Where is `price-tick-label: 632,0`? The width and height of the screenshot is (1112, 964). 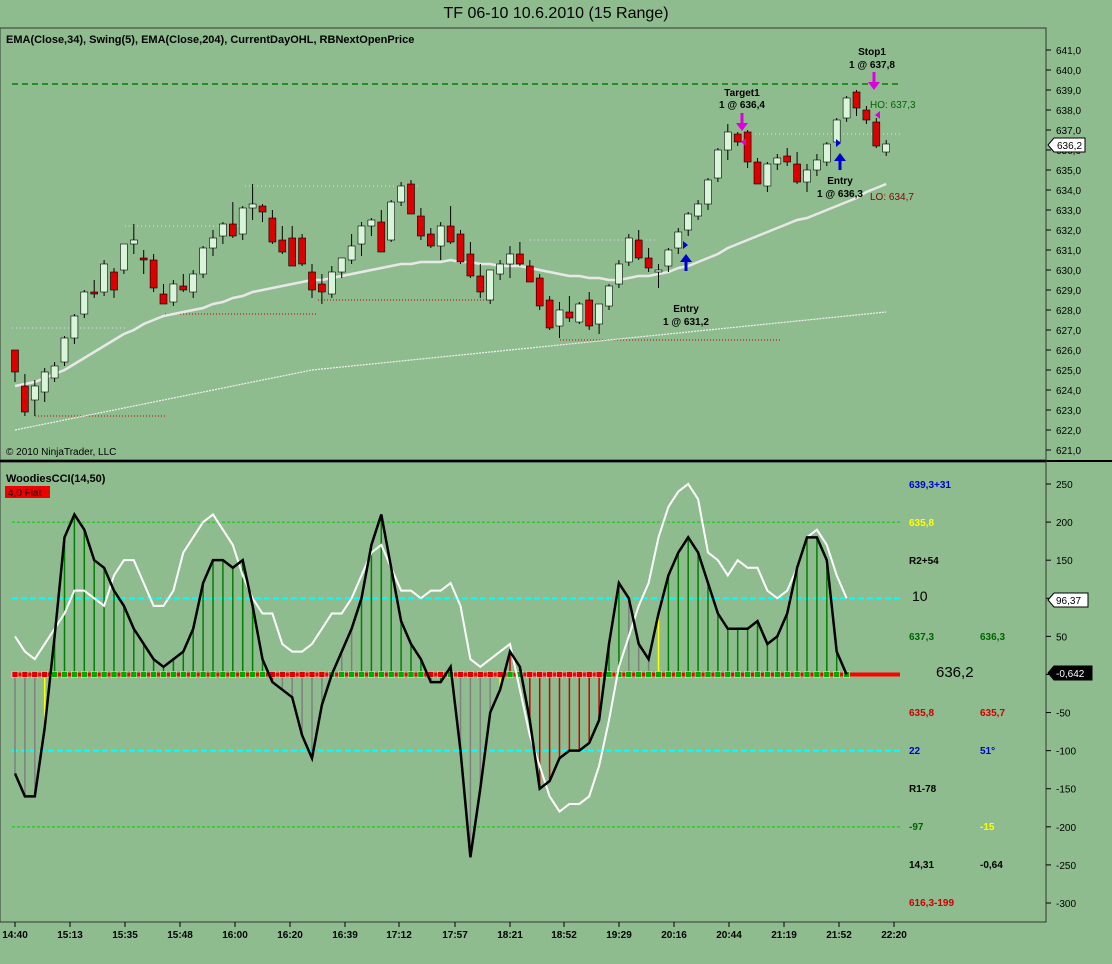 price-tick-label: 632,0 is located at coordinates (1068, 231).